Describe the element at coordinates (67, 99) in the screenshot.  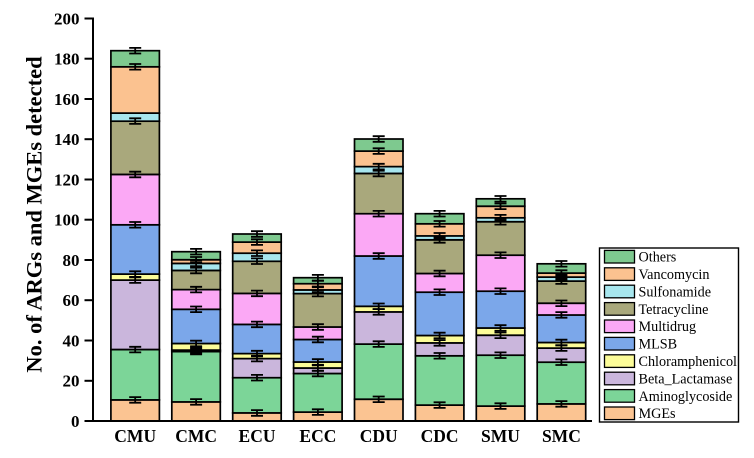
I see `svg-text: 160` at that location.